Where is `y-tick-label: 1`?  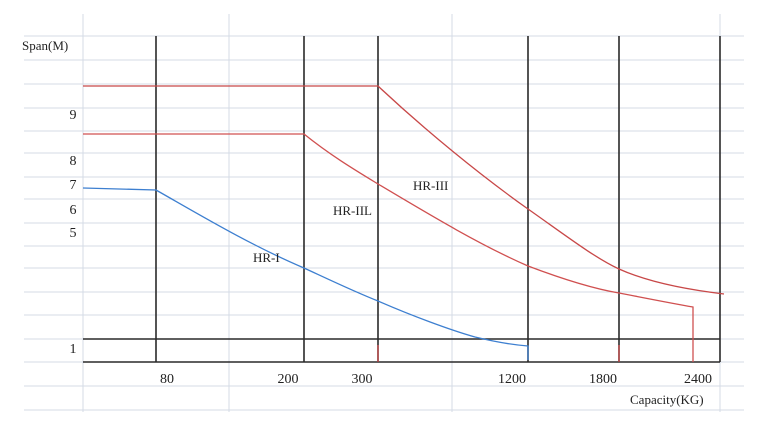
y-tick-label: 1 is located at coordinates (73, 349).